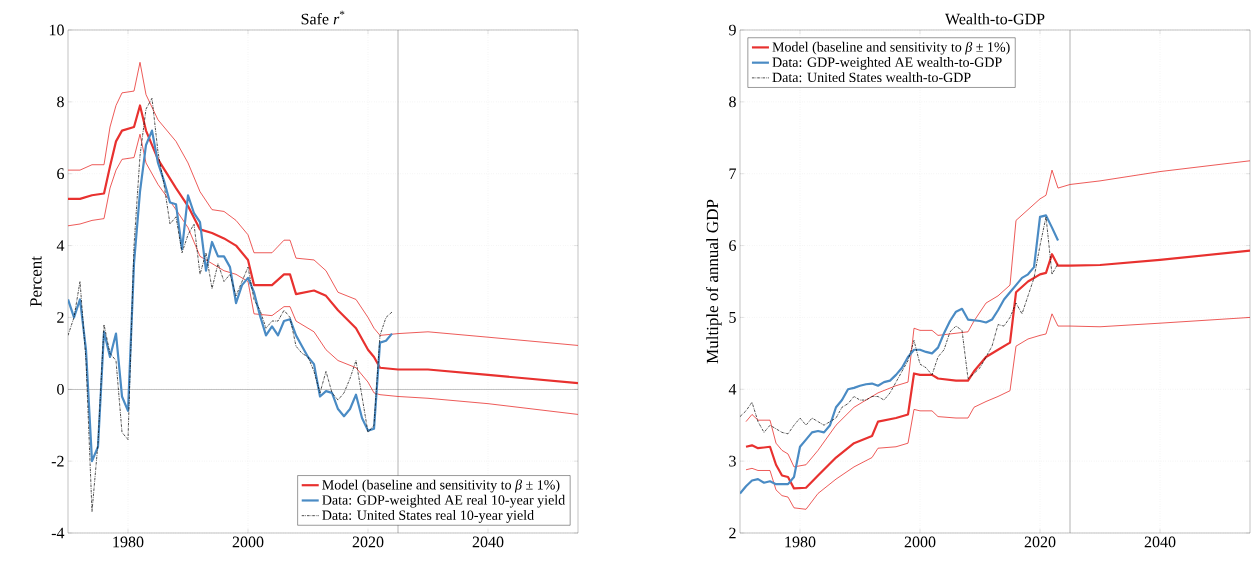 Image resolution: width=1258 pixels, height=571 pixels. Describe the element at coordinates (56, 30) in the screenshot. I see `y-tick-label: 10` at that location.